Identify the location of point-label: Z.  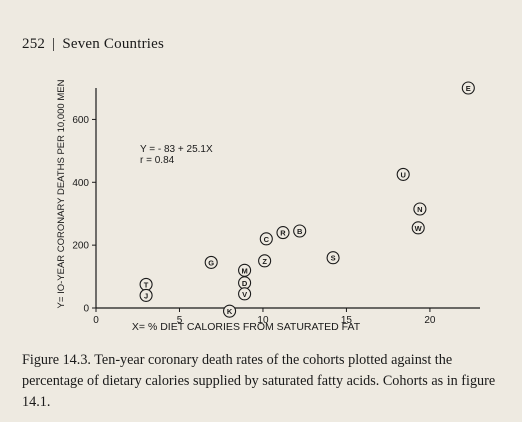
(264, 261).